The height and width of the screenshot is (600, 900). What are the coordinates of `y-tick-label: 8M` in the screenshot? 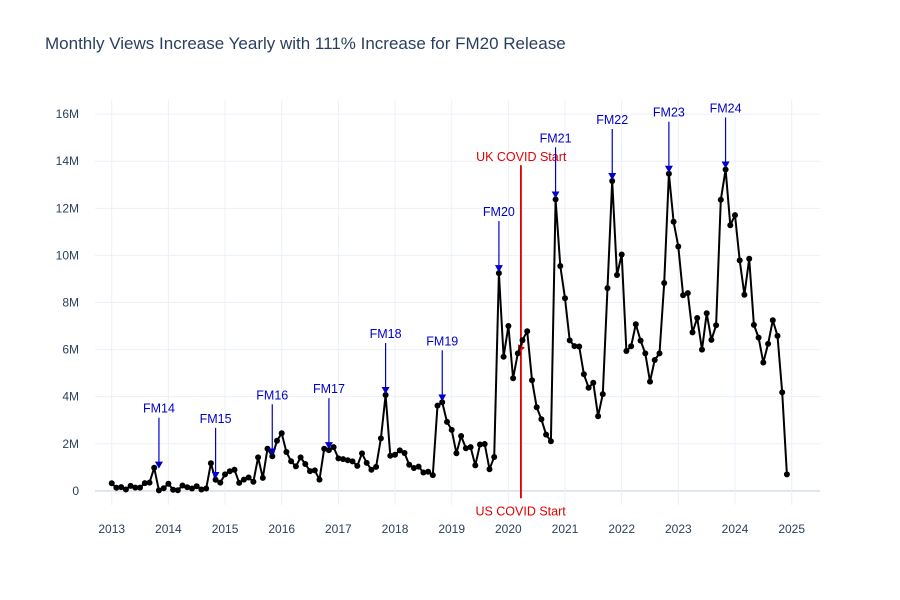 It's located at (70, 303).